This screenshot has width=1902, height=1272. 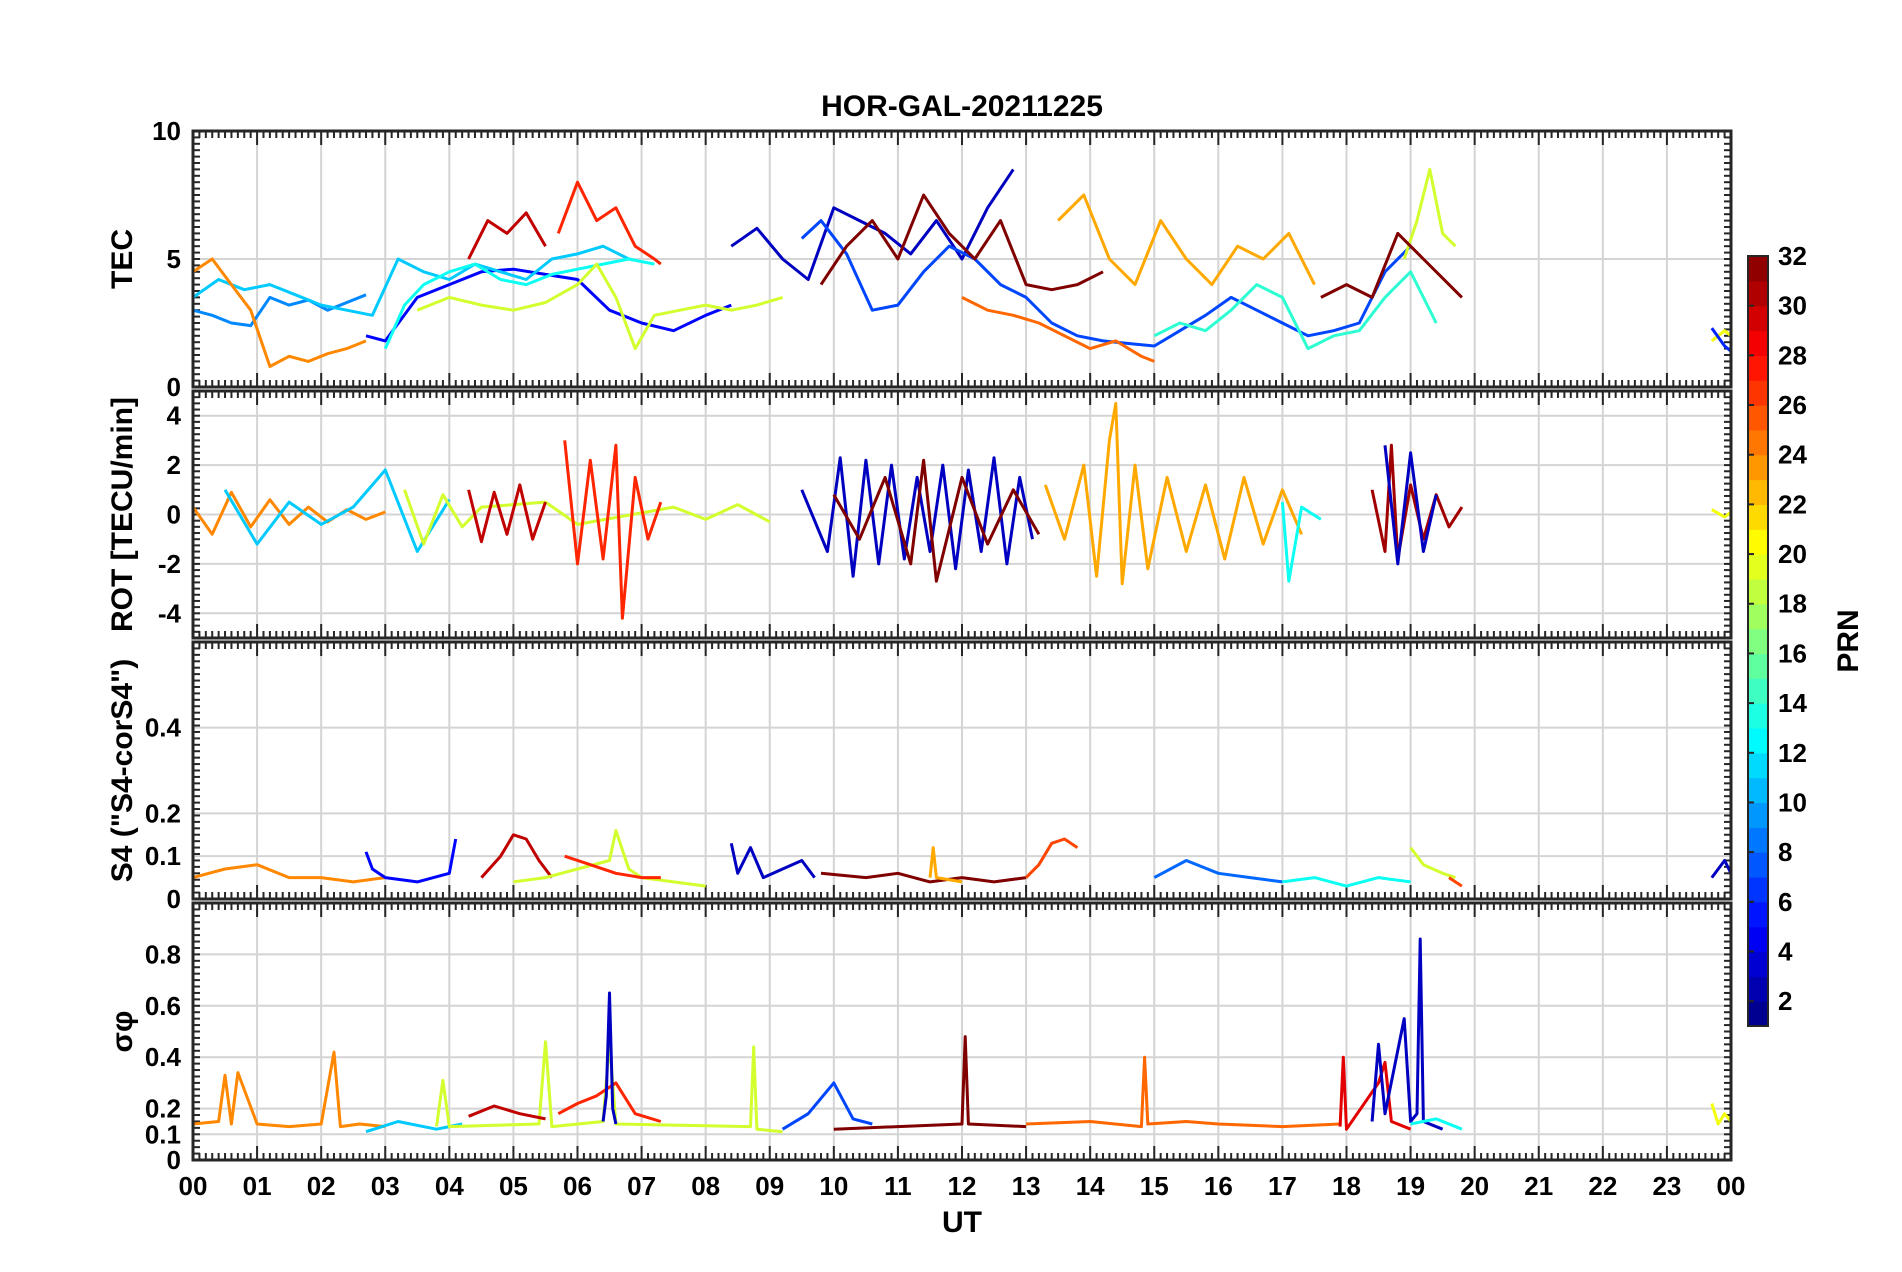 What do you see at coordinates (1090, 1186) in the screenshot?
I see `x-tick-label: 14` at bounding box center [1090, 1186].